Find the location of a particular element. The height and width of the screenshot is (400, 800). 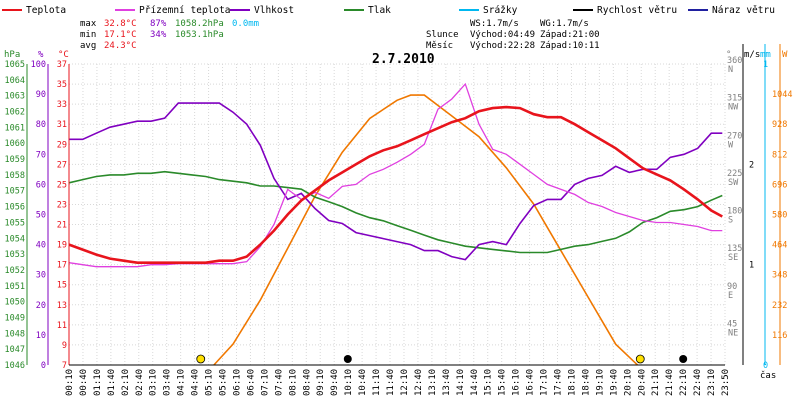

sun-set: Západ:21:00 is located at coordinates (570, 35).